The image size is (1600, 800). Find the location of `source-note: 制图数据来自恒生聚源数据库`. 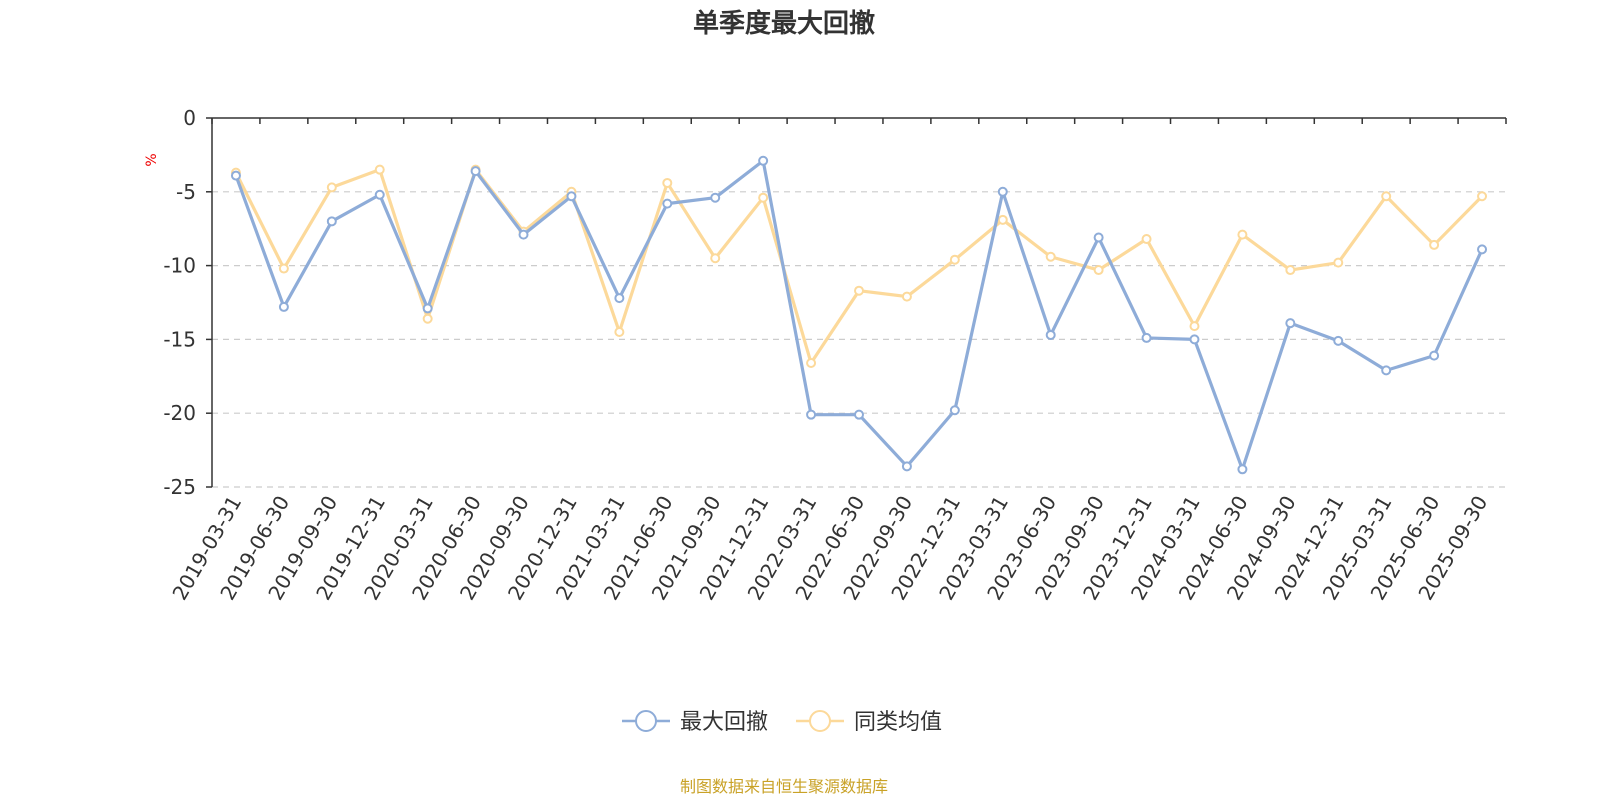

source-note: 制图数据来自恒生聚源数据库 is located at coordinates (784, 786).